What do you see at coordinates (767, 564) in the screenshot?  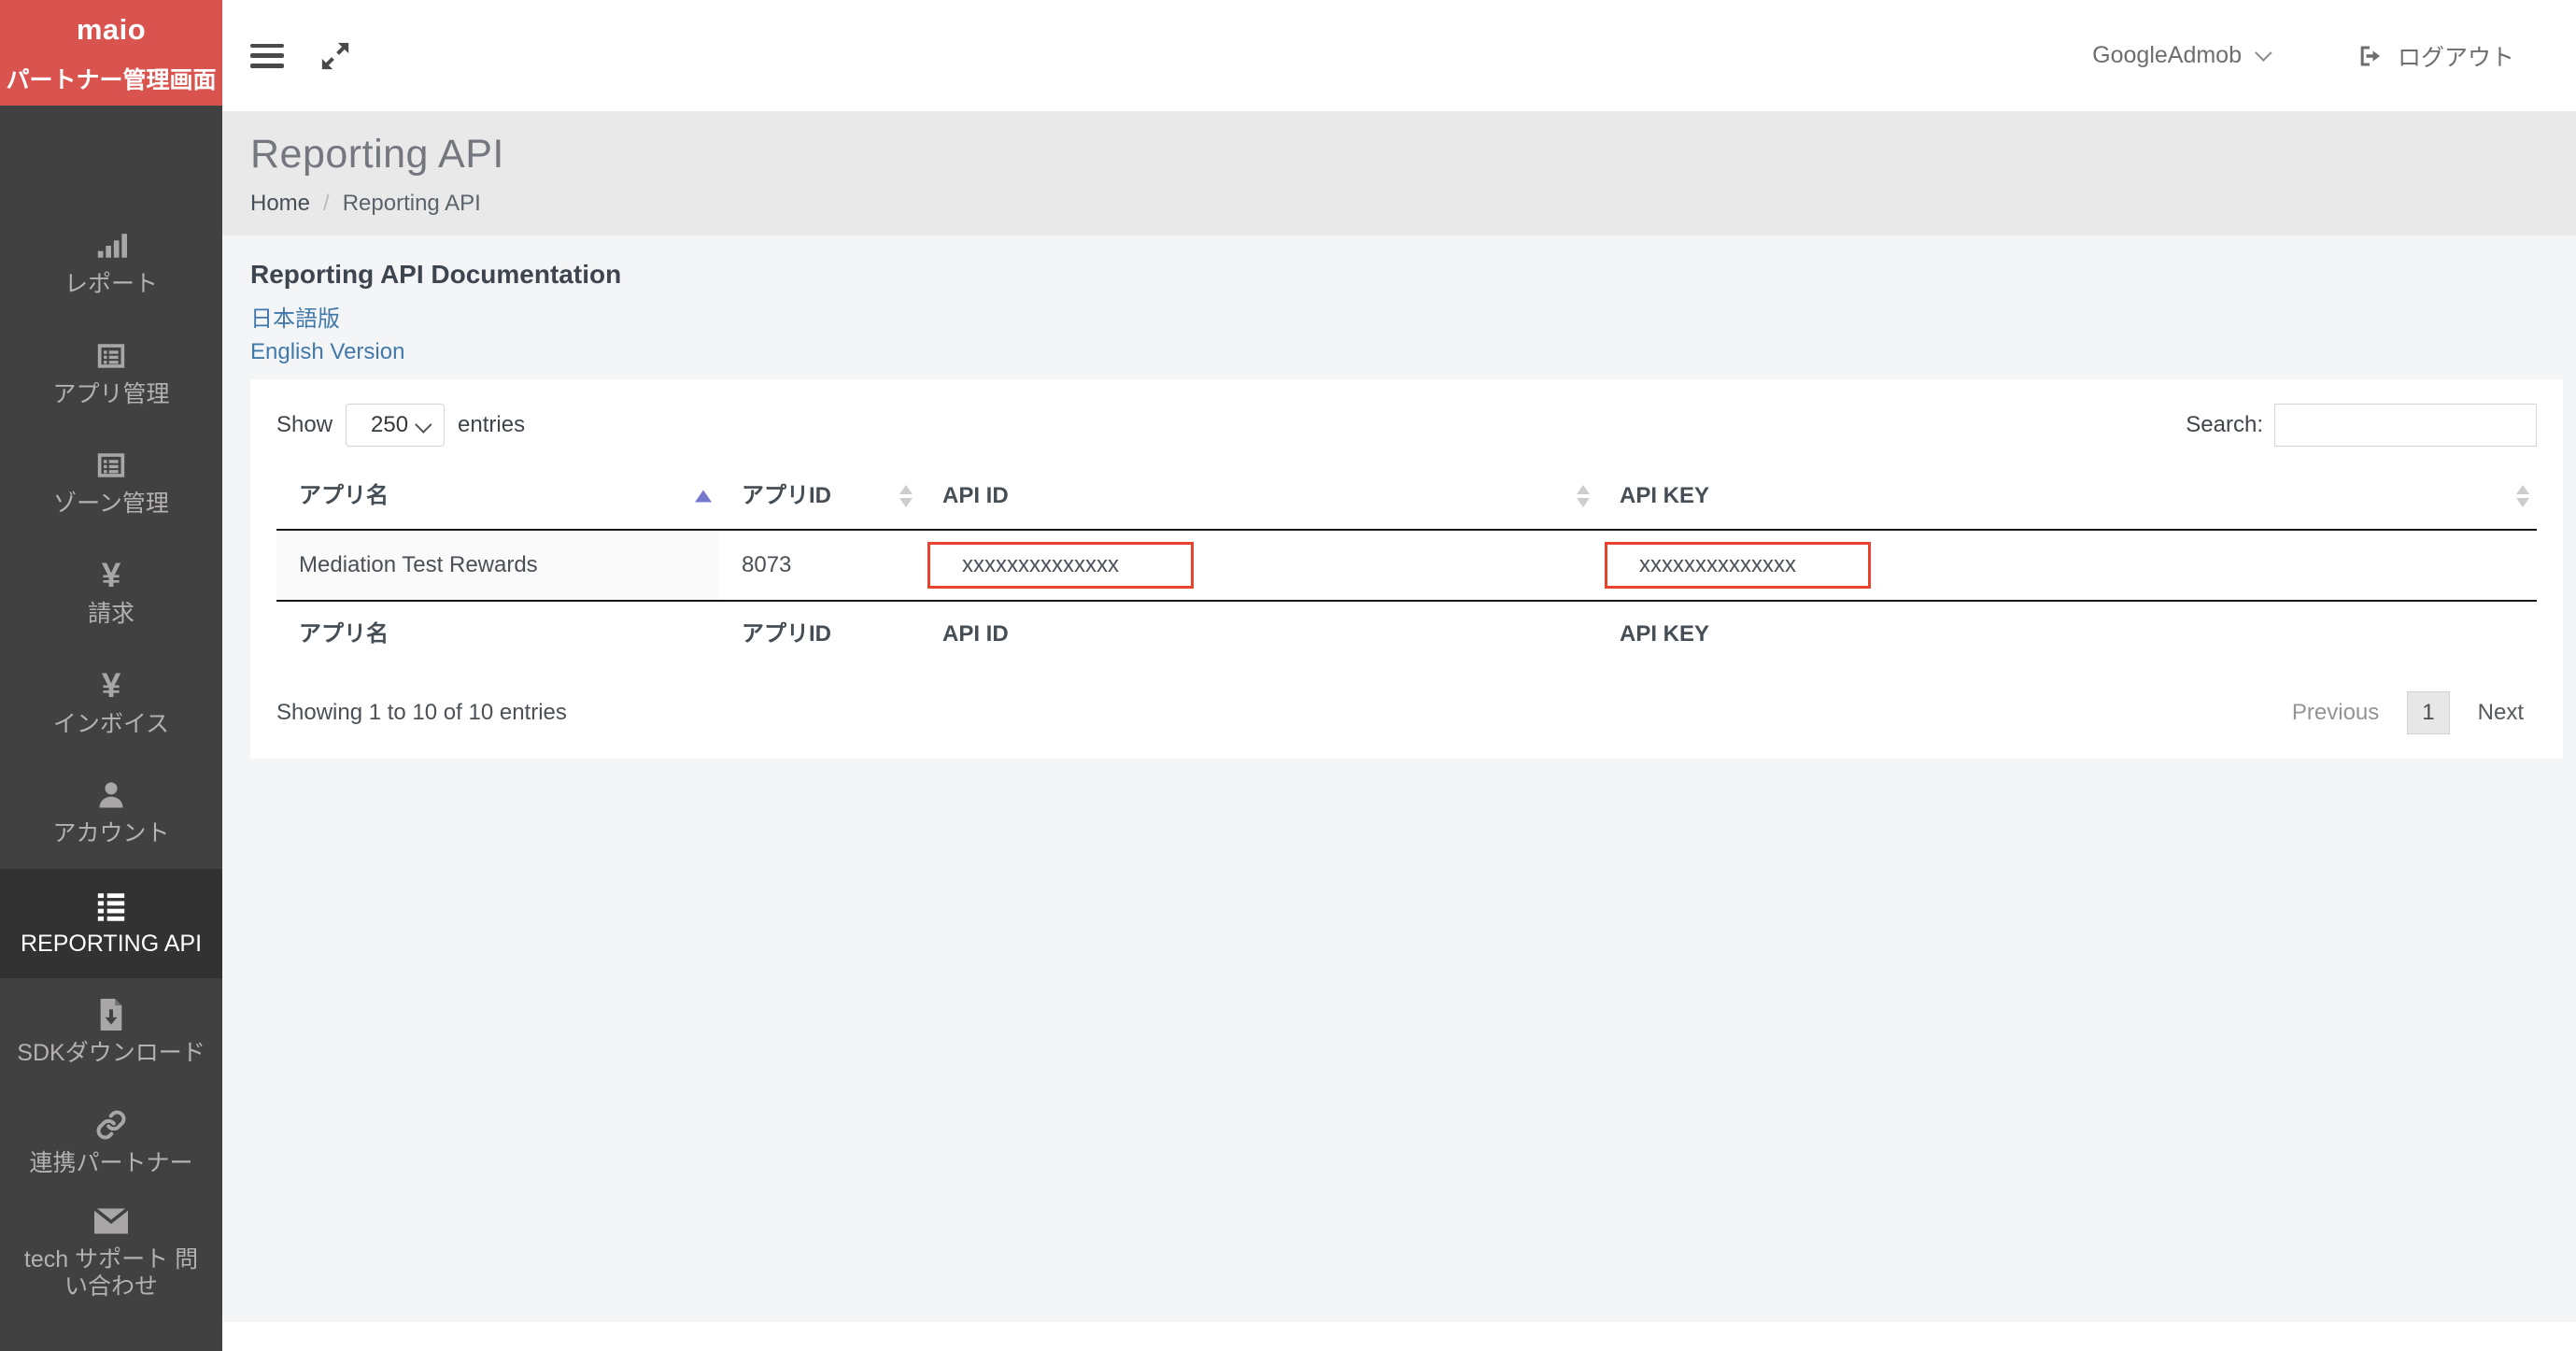 I see `cell-app-id: 8073` at bounding box center [767, 564].